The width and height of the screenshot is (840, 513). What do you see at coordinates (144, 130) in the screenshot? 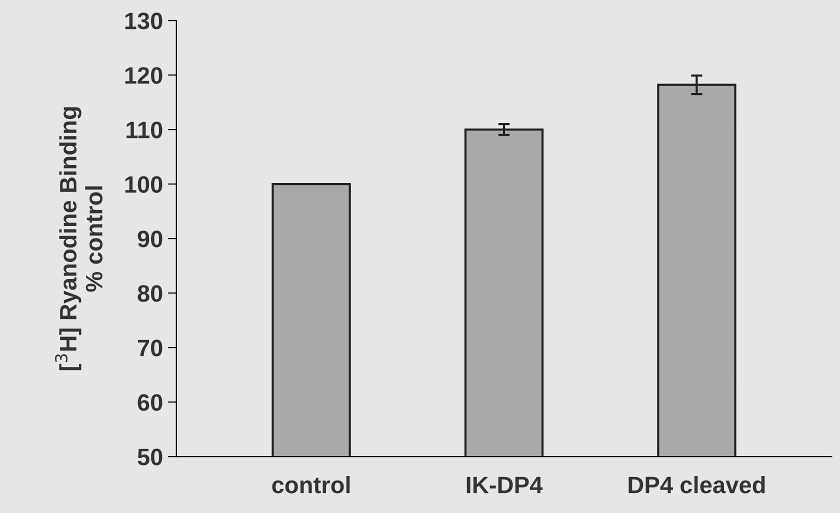
I see `y-tick-label: 110` at bounding box center [144, 130].